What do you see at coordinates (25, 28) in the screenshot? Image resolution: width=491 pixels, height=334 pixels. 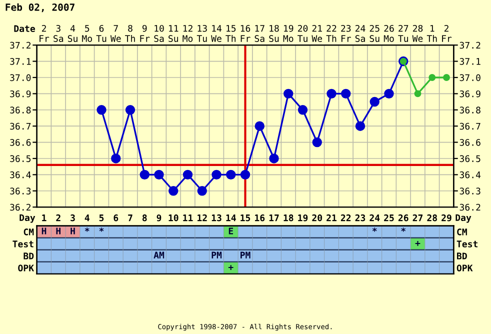 I see `x-axis-title: Date` at bounding box center [25, 28].